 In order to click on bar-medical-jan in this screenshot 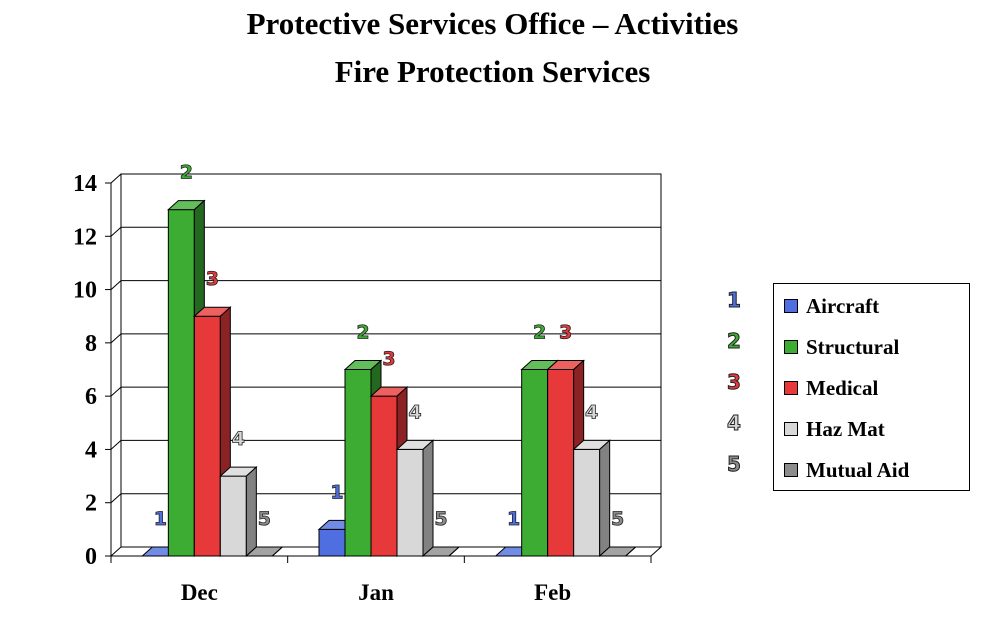, I will do `click(384, 476)`.